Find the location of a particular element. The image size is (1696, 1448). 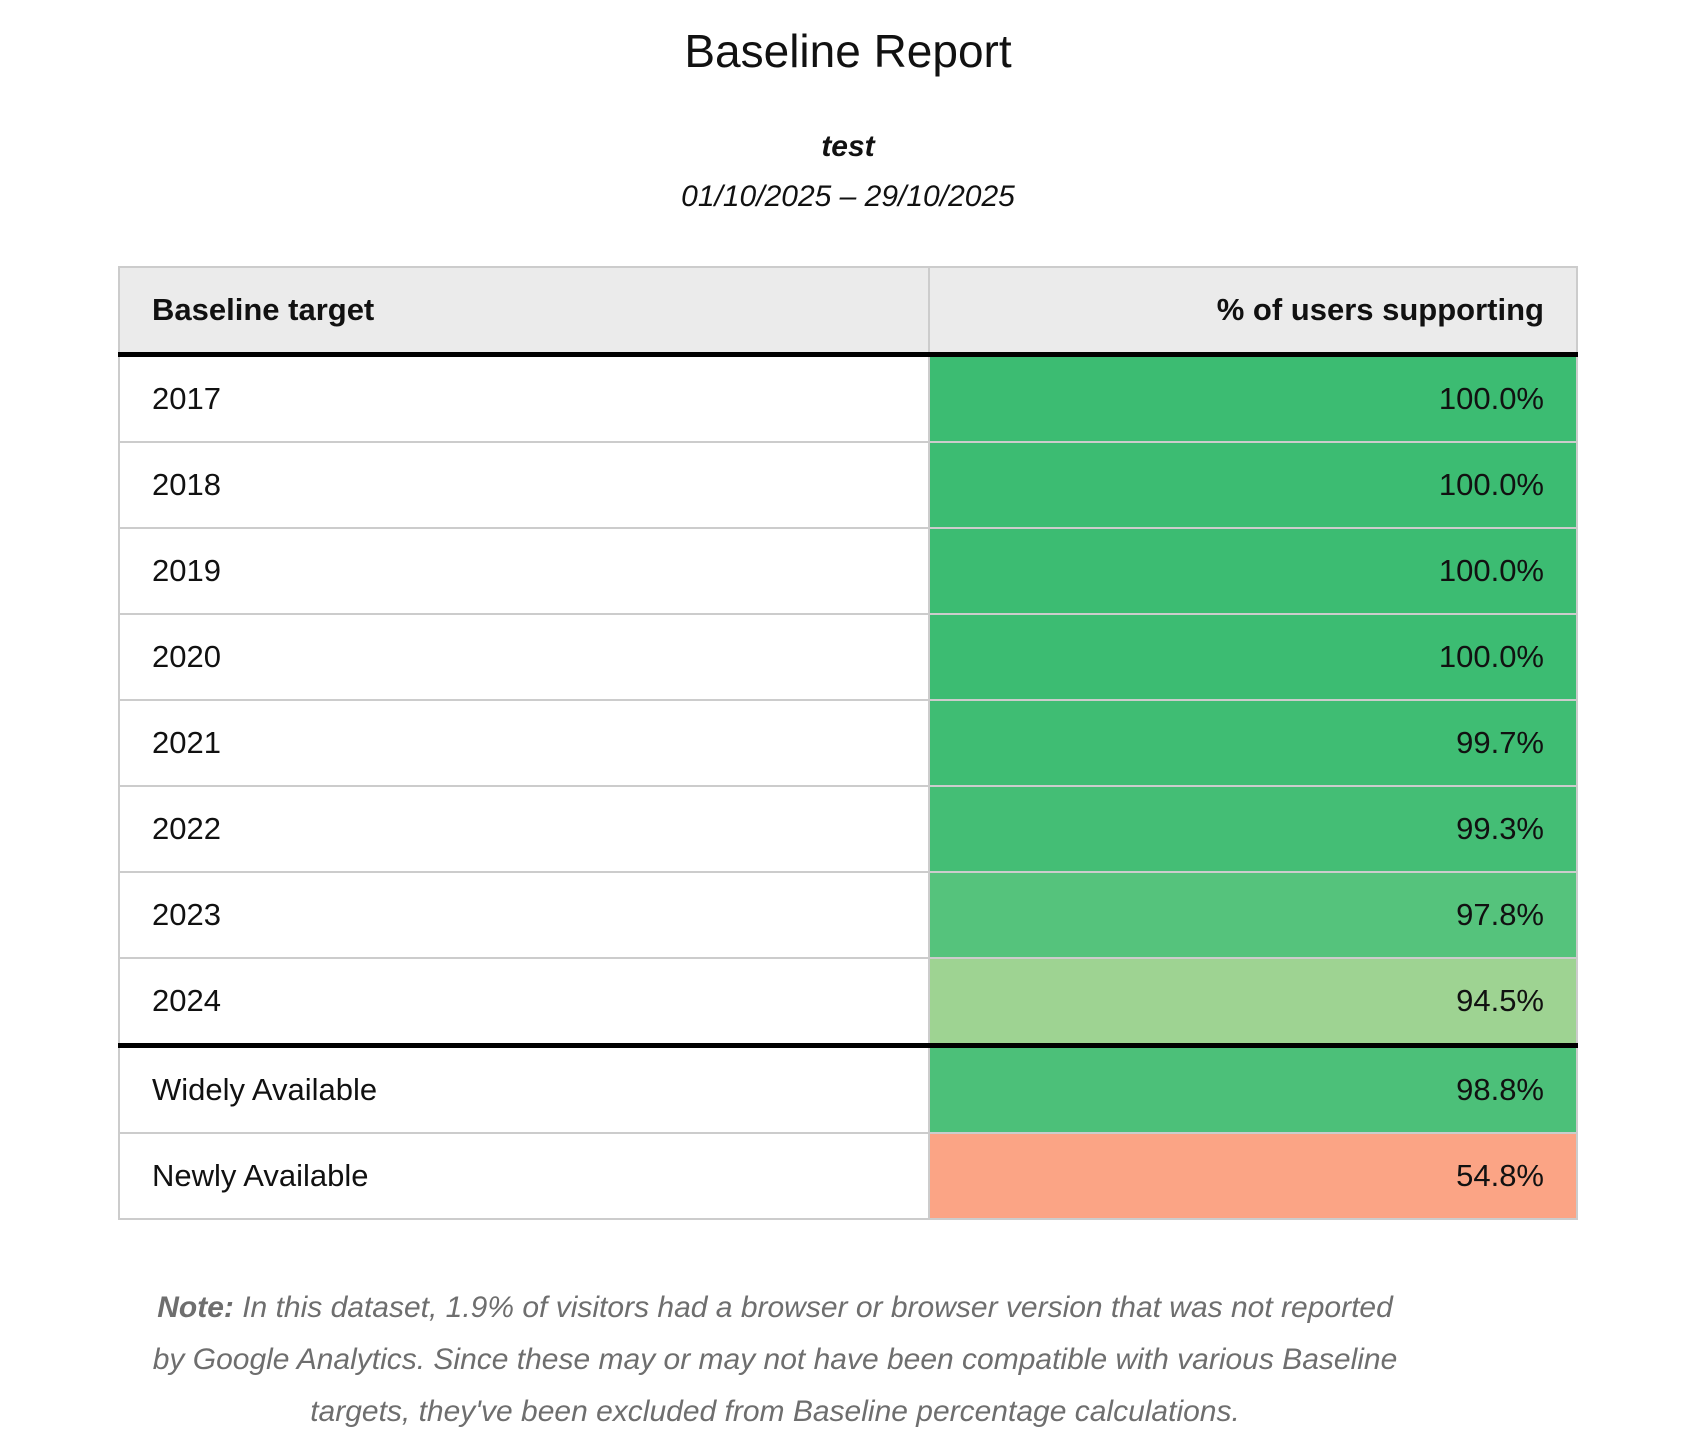

target-cell: 2017 is located at coordinates (524, 398).